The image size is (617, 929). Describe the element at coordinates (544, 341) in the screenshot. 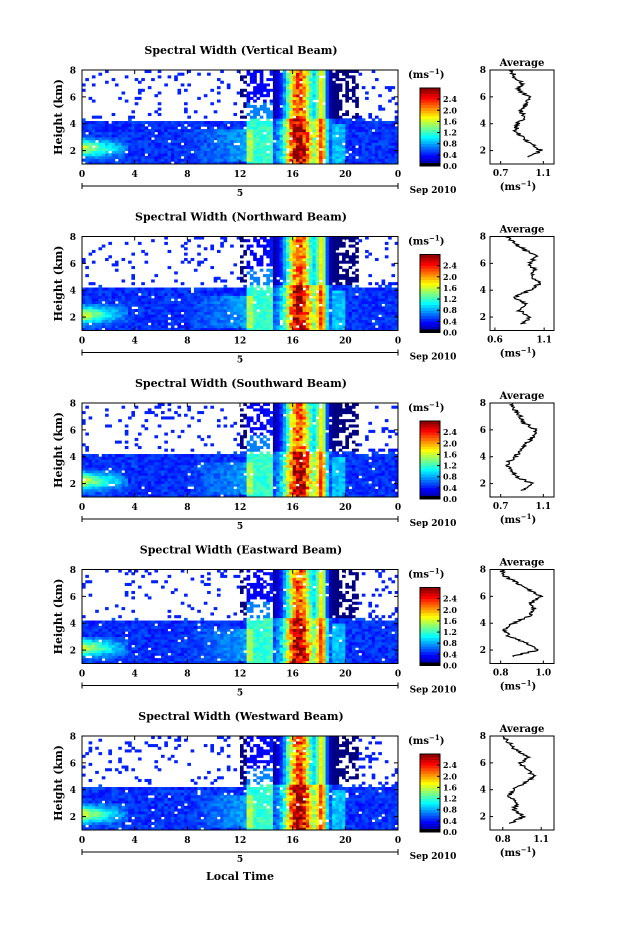

I see `average-x-tick-label: 1.1` at that location.